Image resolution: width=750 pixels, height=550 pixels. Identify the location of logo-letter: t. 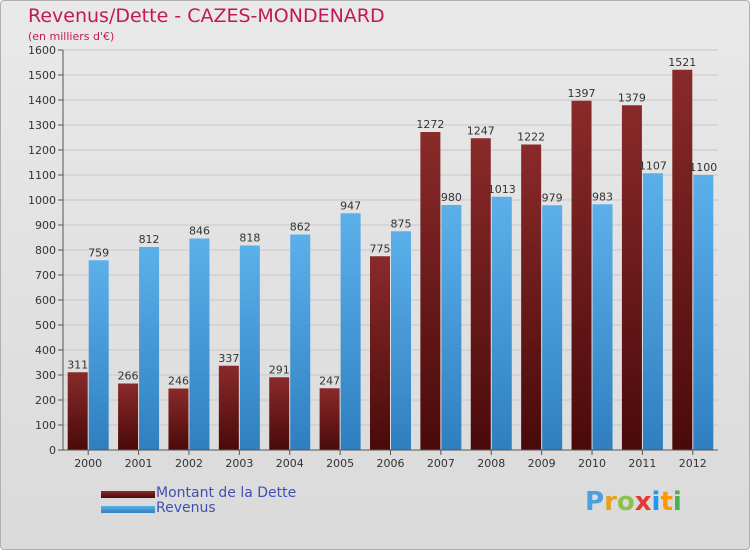
(666, 502).